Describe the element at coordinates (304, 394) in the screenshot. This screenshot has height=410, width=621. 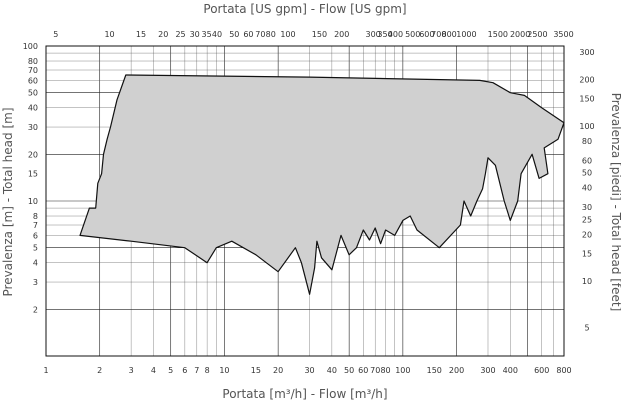
I see `x-axis-title-bottom: Portata [m³/h] - Flow [m³/h]` at that location.